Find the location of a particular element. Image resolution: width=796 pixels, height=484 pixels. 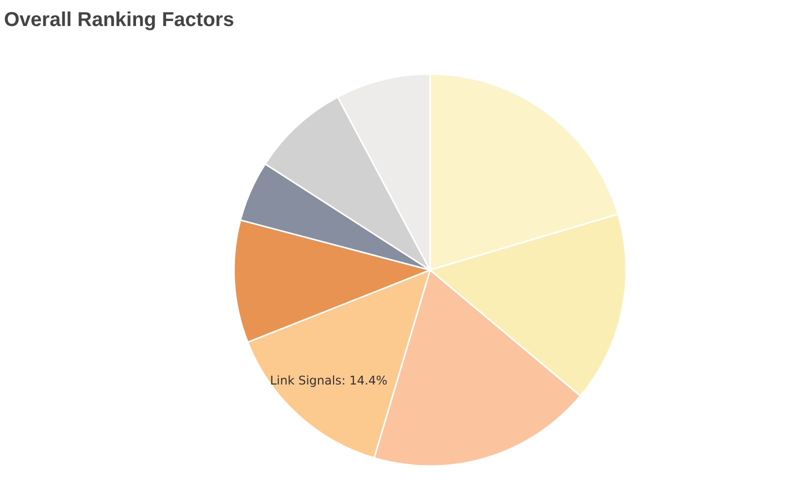

chart-title: Overall Ranking Factors is located at coordinates (119, 20).